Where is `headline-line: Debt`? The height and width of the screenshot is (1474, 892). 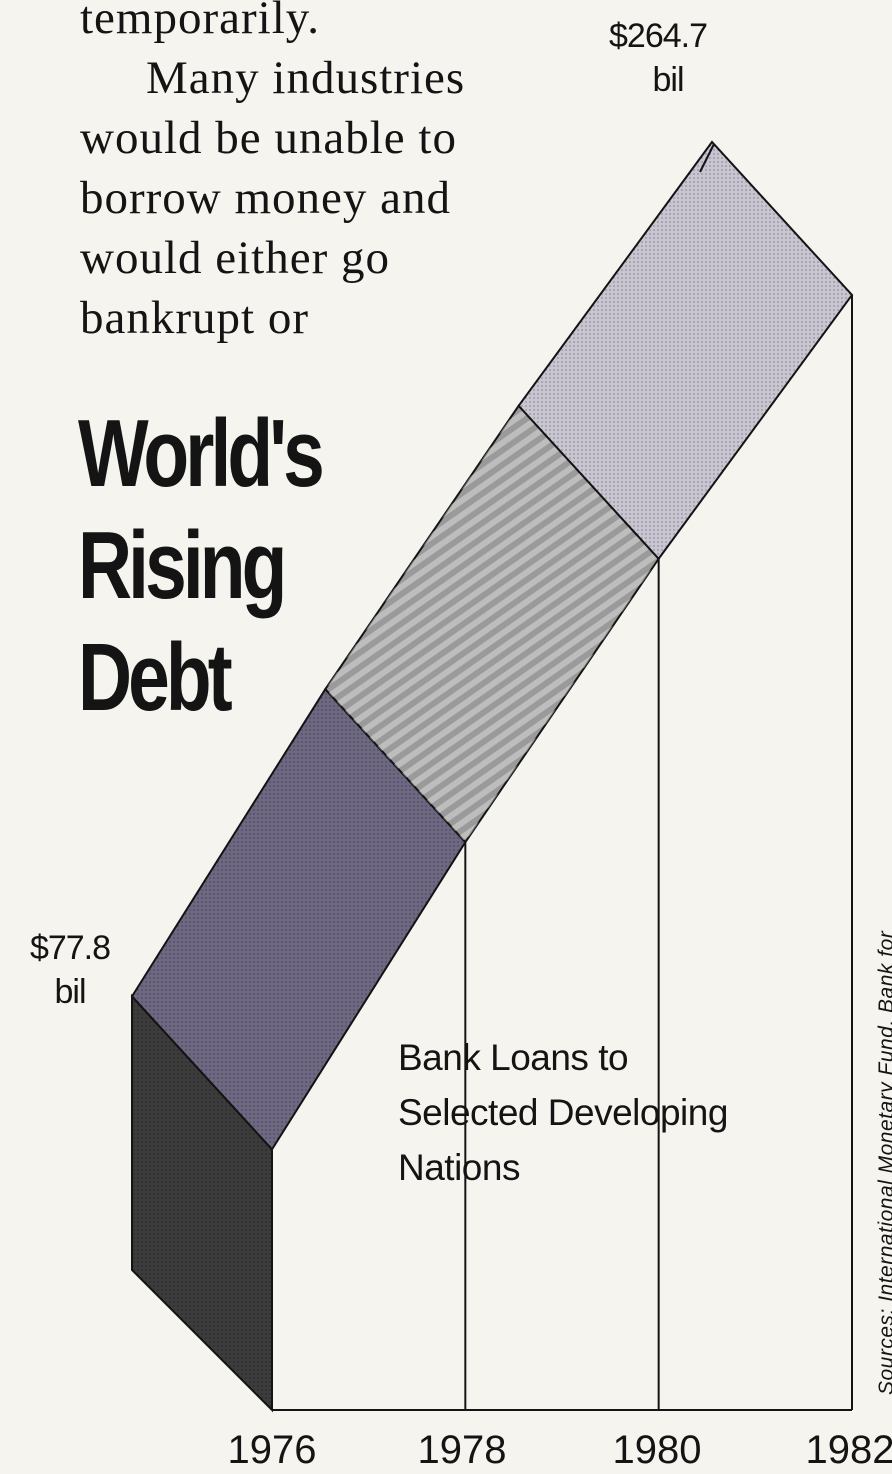
headline-line: Debt is located at coordinates (155, 677).